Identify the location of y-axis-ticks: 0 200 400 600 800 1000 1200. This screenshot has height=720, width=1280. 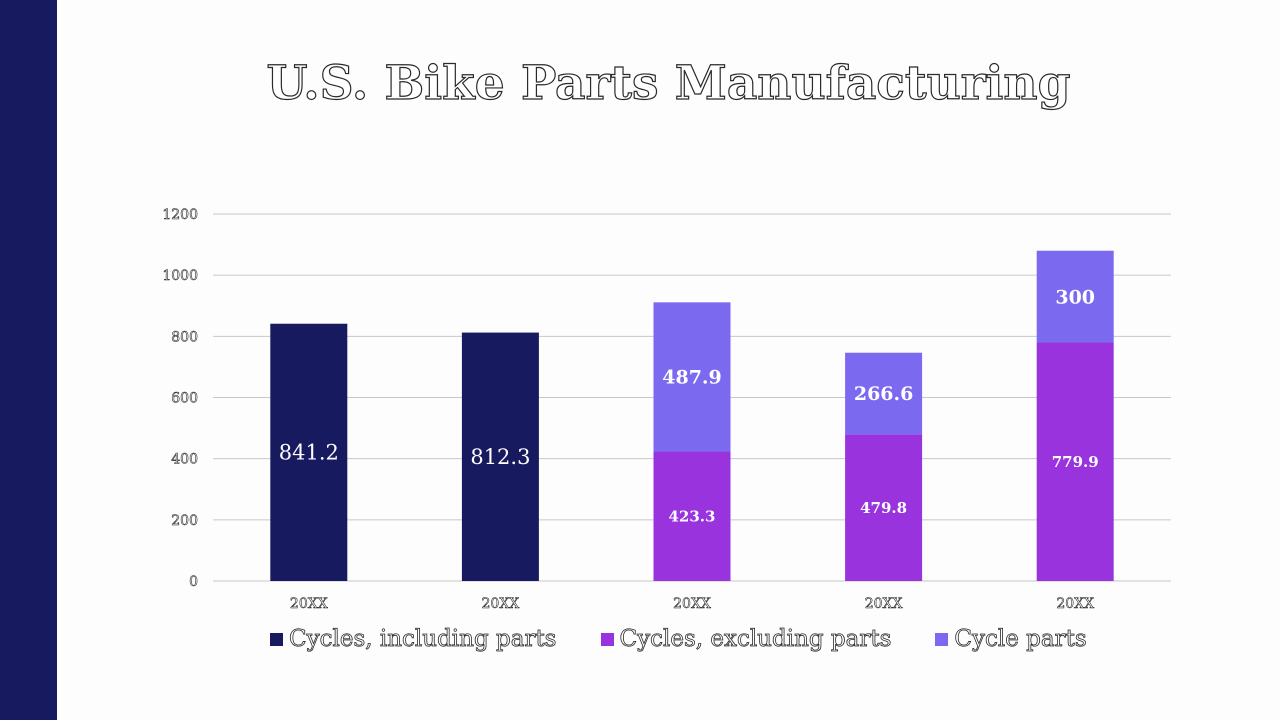
(180, 399).